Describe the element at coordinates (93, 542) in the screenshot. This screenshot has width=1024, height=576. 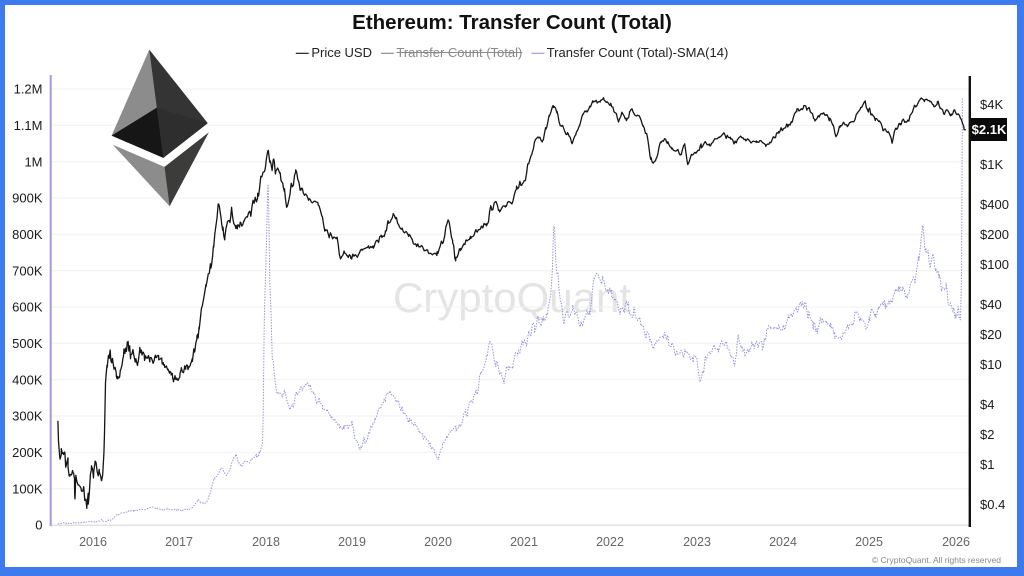
I see `svg-text: 2016` at that location.